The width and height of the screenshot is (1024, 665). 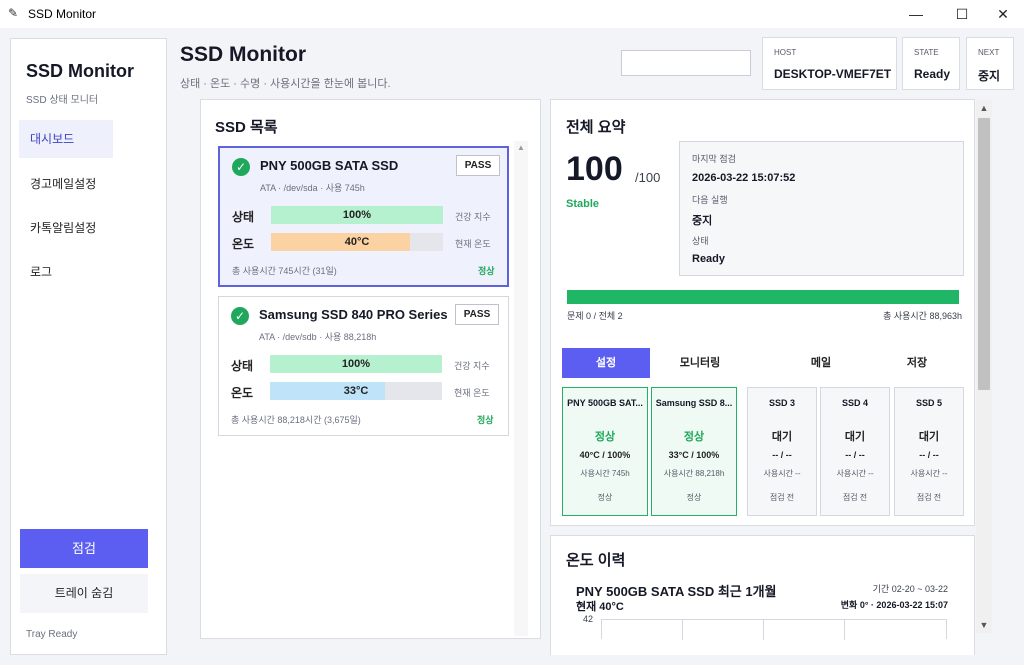 I want to click on sidebar-title: SSD Monitor, so click(x=80, y=71).